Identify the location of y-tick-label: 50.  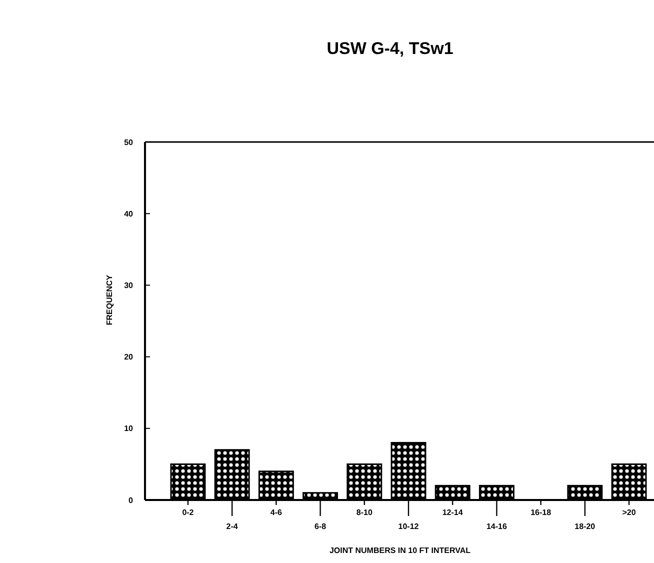
(129, 142).